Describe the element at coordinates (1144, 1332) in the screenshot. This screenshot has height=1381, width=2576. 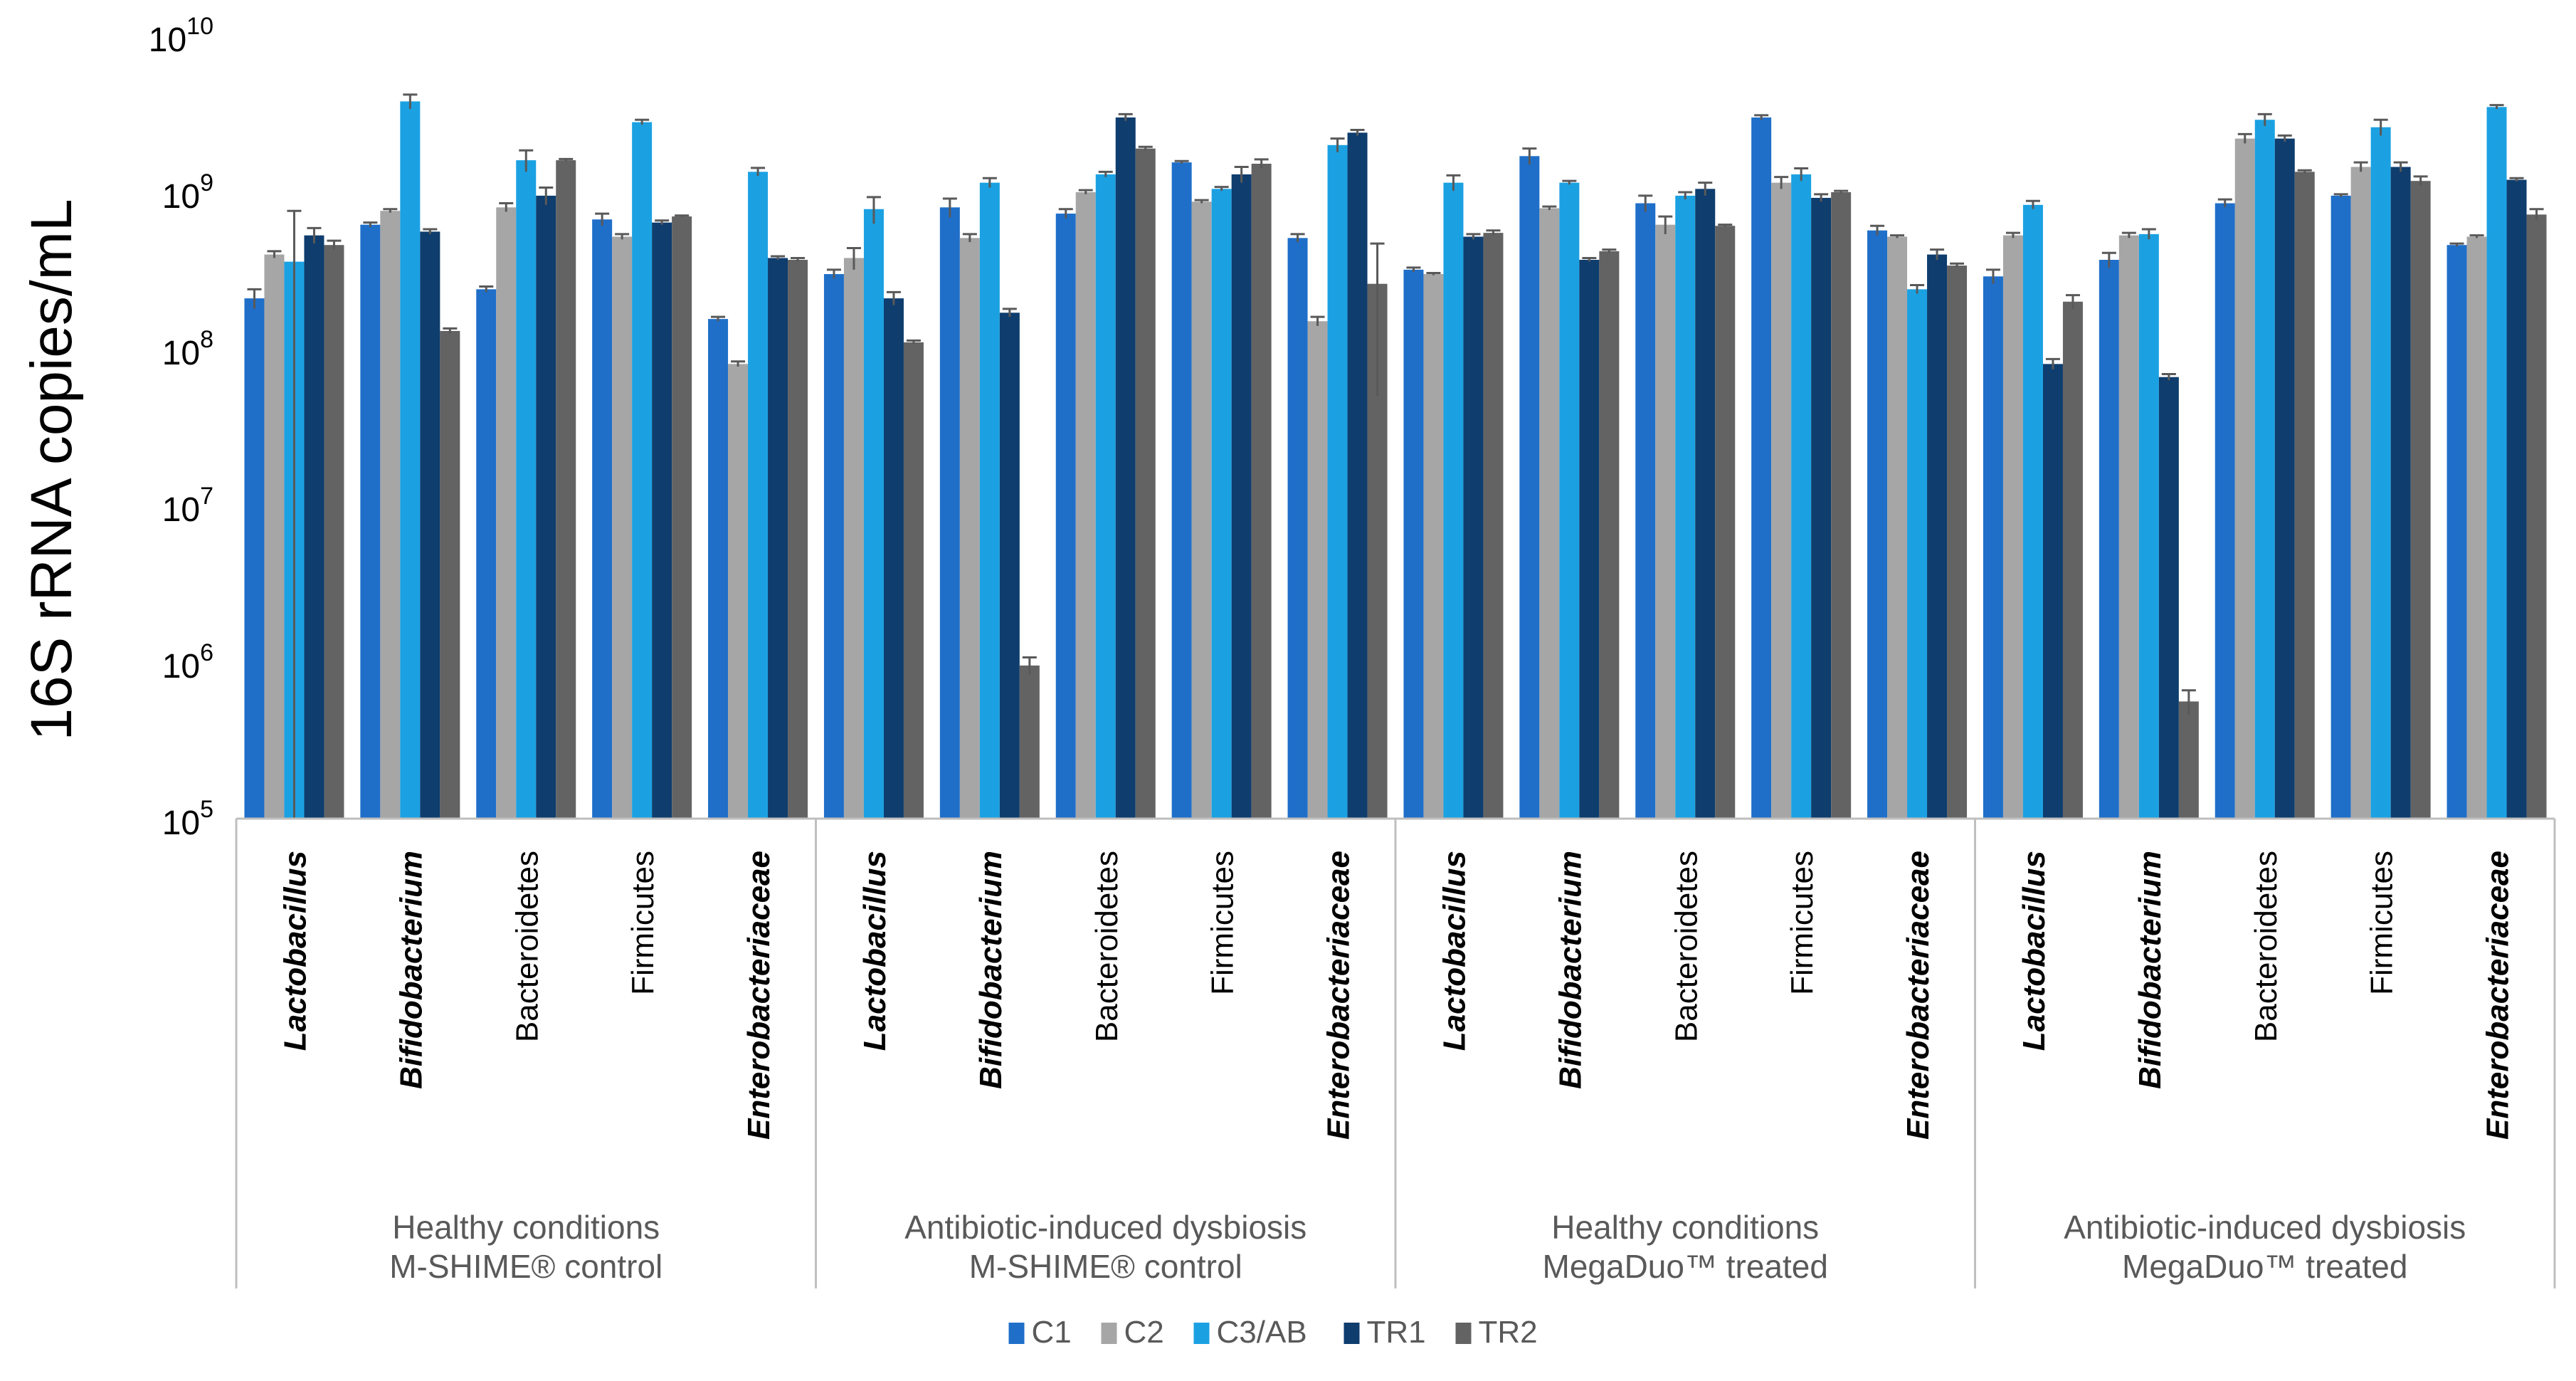
I see `legend-label: C2` at that location.